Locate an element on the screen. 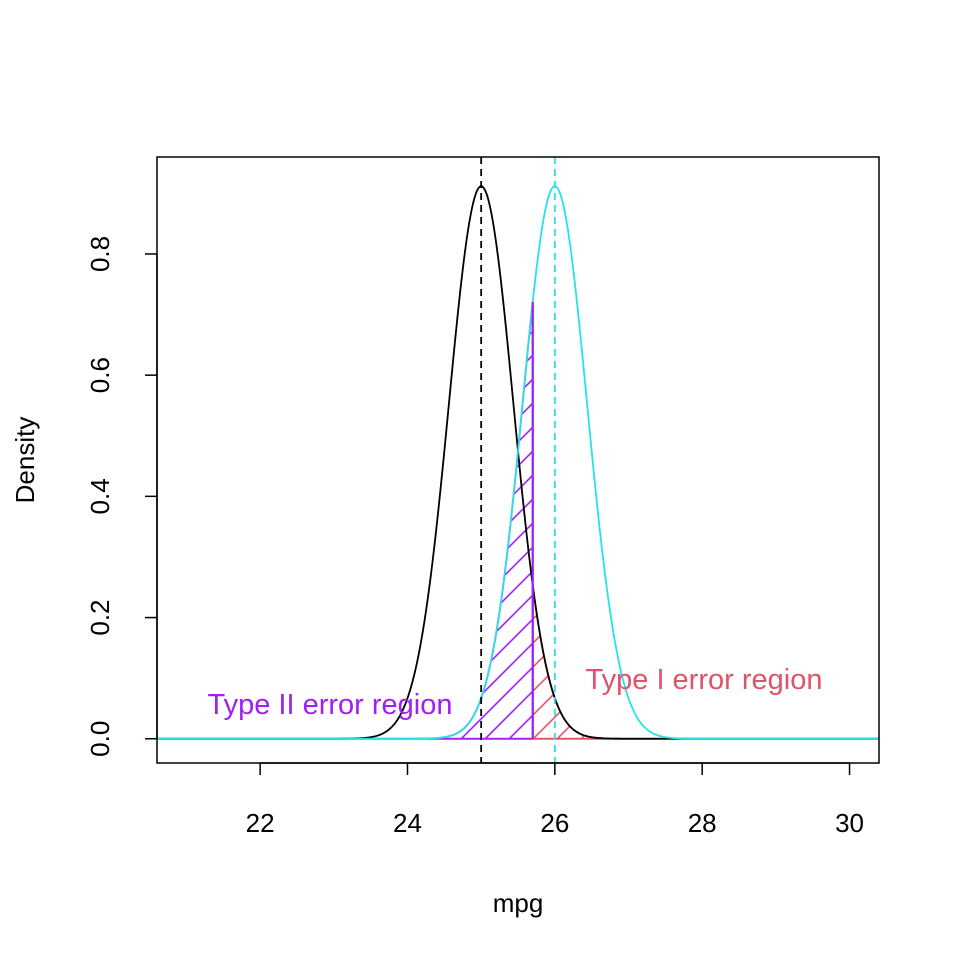 This screenshot has height=960, width=960. x-axis-title: mpg is located at coordinates (518, 903).